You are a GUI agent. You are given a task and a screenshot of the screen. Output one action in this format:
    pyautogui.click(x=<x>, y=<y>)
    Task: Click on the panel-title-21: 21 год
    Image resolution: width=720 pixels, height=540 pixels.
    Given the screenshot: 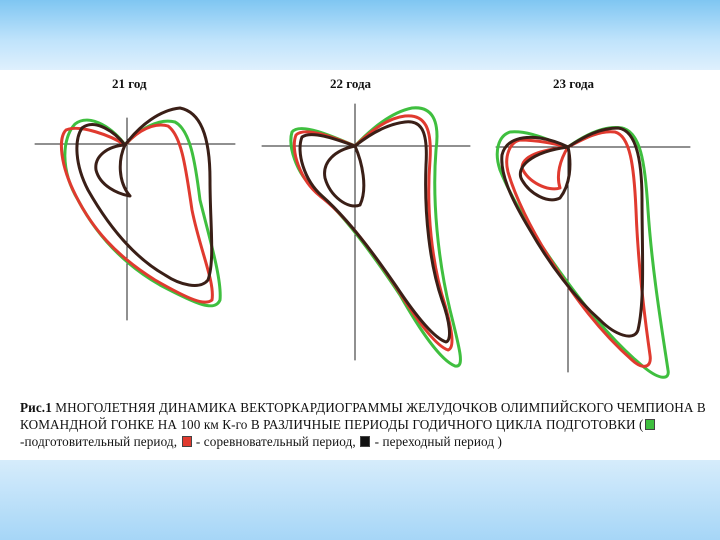 What is the action you would take?
    pyautogui.click(x=129, y=83)
    